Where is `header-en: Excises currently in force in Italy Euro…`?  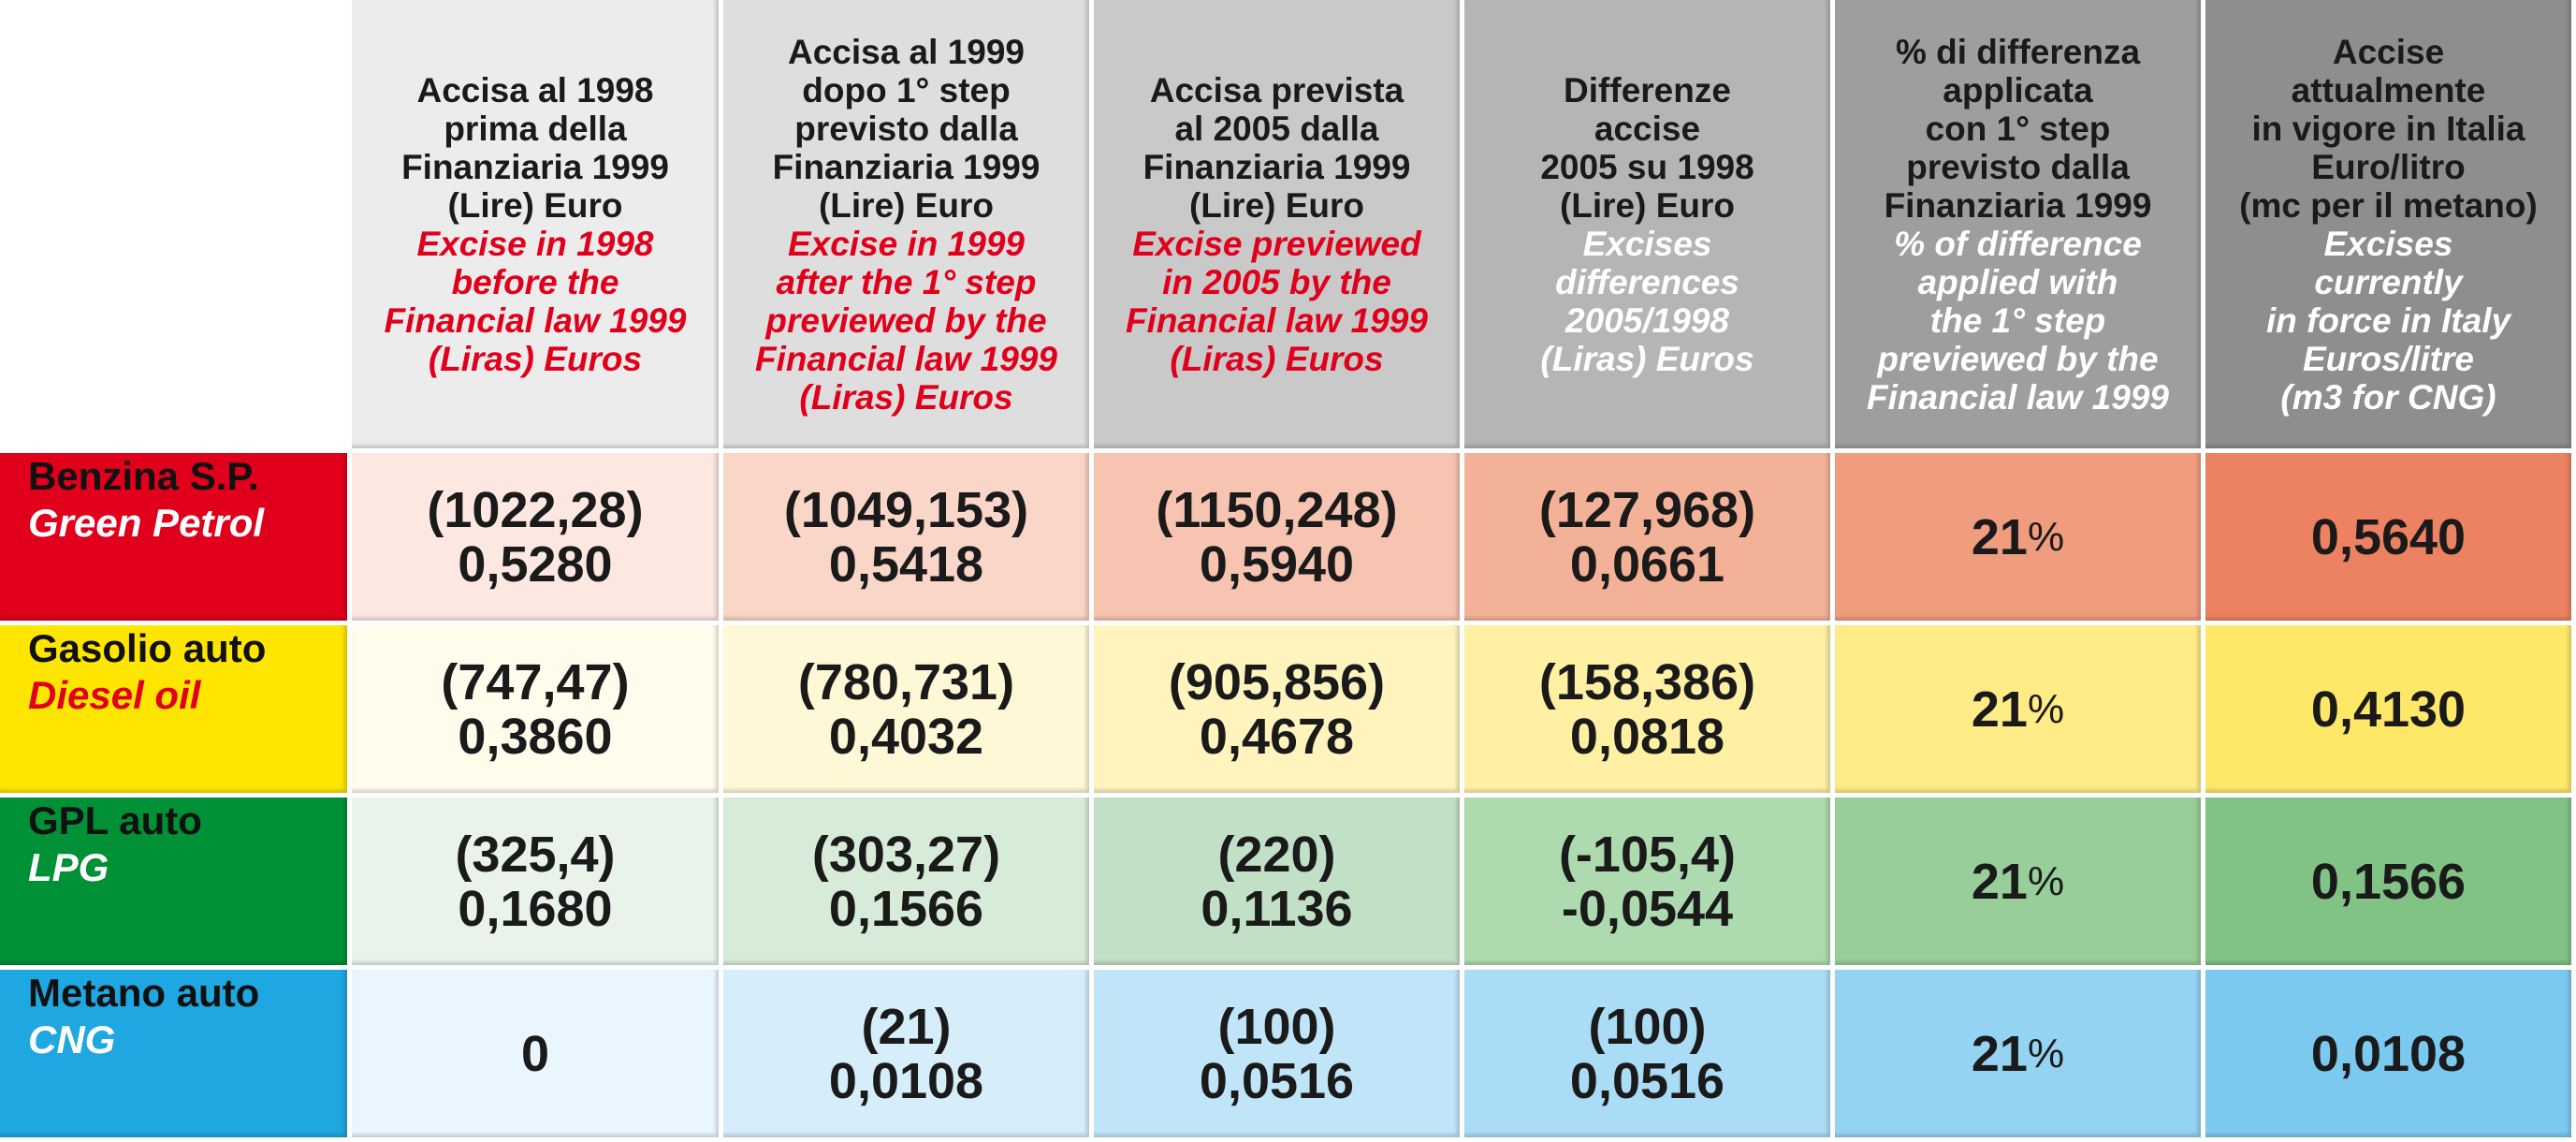
header-en: Excises currently in force in Italy Euro… is located at coordinates (2388, 320).